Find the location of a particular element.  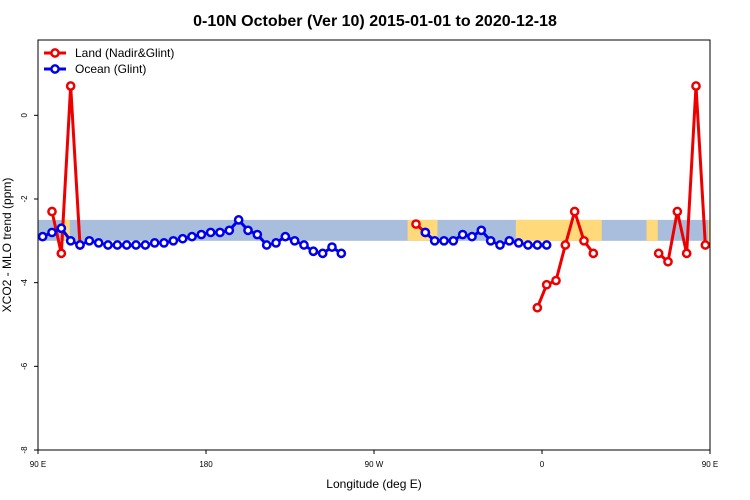

y-tick-label: -4 is located at coordinates (24, 283).